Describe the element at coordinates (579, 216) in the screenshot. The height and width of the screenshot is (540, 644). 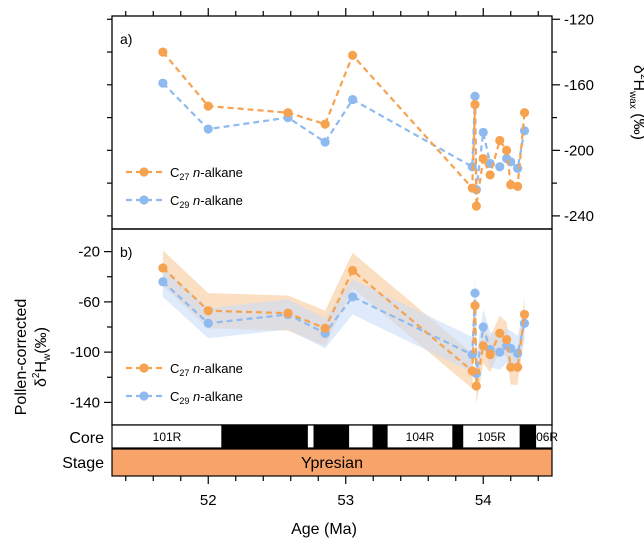
I see `y-tick-label: -240` at that location.